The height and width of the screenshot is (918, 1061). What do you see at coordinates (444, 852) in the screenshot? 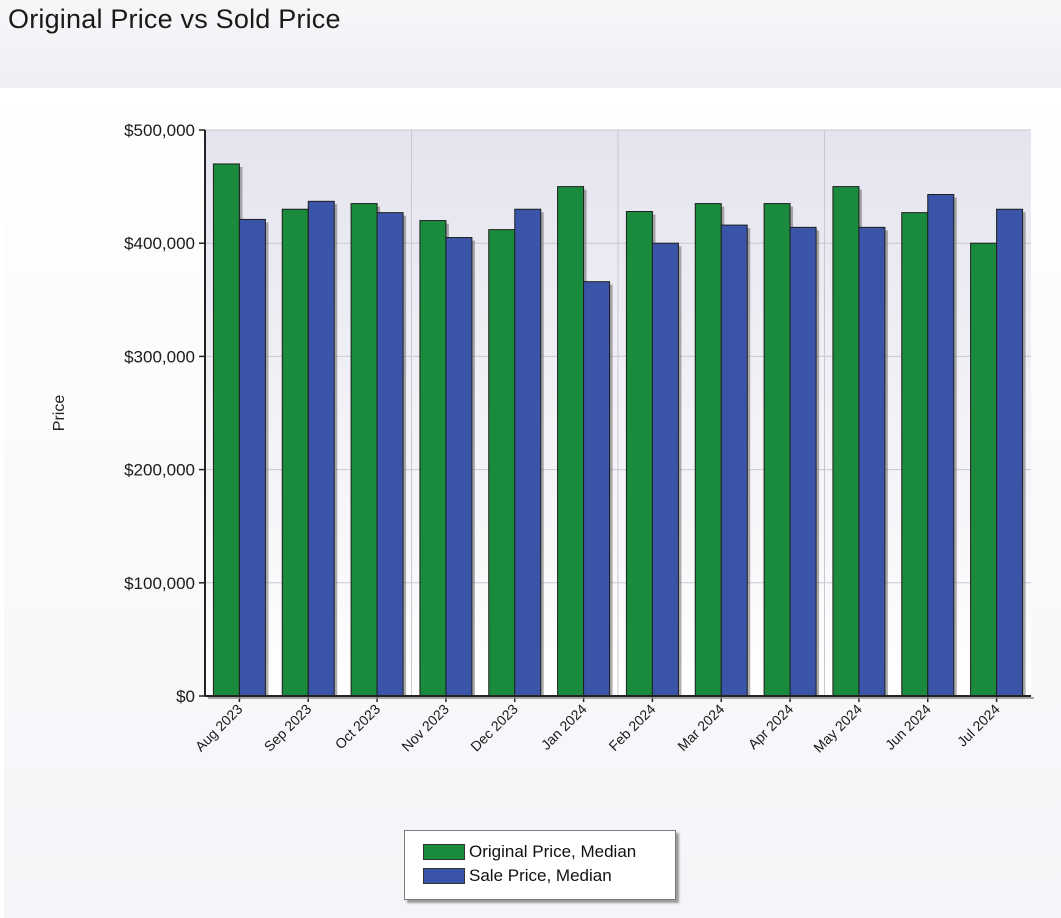
I see `legend-swatch-original` at bounding box center [444, 852].